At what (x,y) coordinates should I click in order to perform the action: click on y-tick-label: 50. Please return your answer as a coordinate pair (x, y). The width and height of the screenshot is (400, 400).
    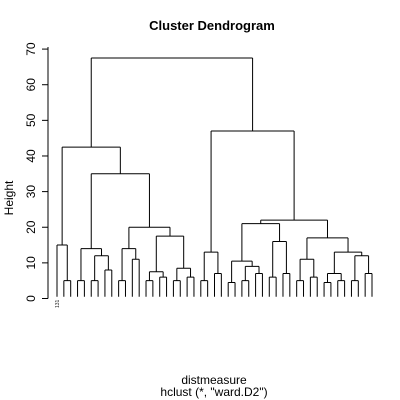
    Looking at the image, I should click on (31, 120).